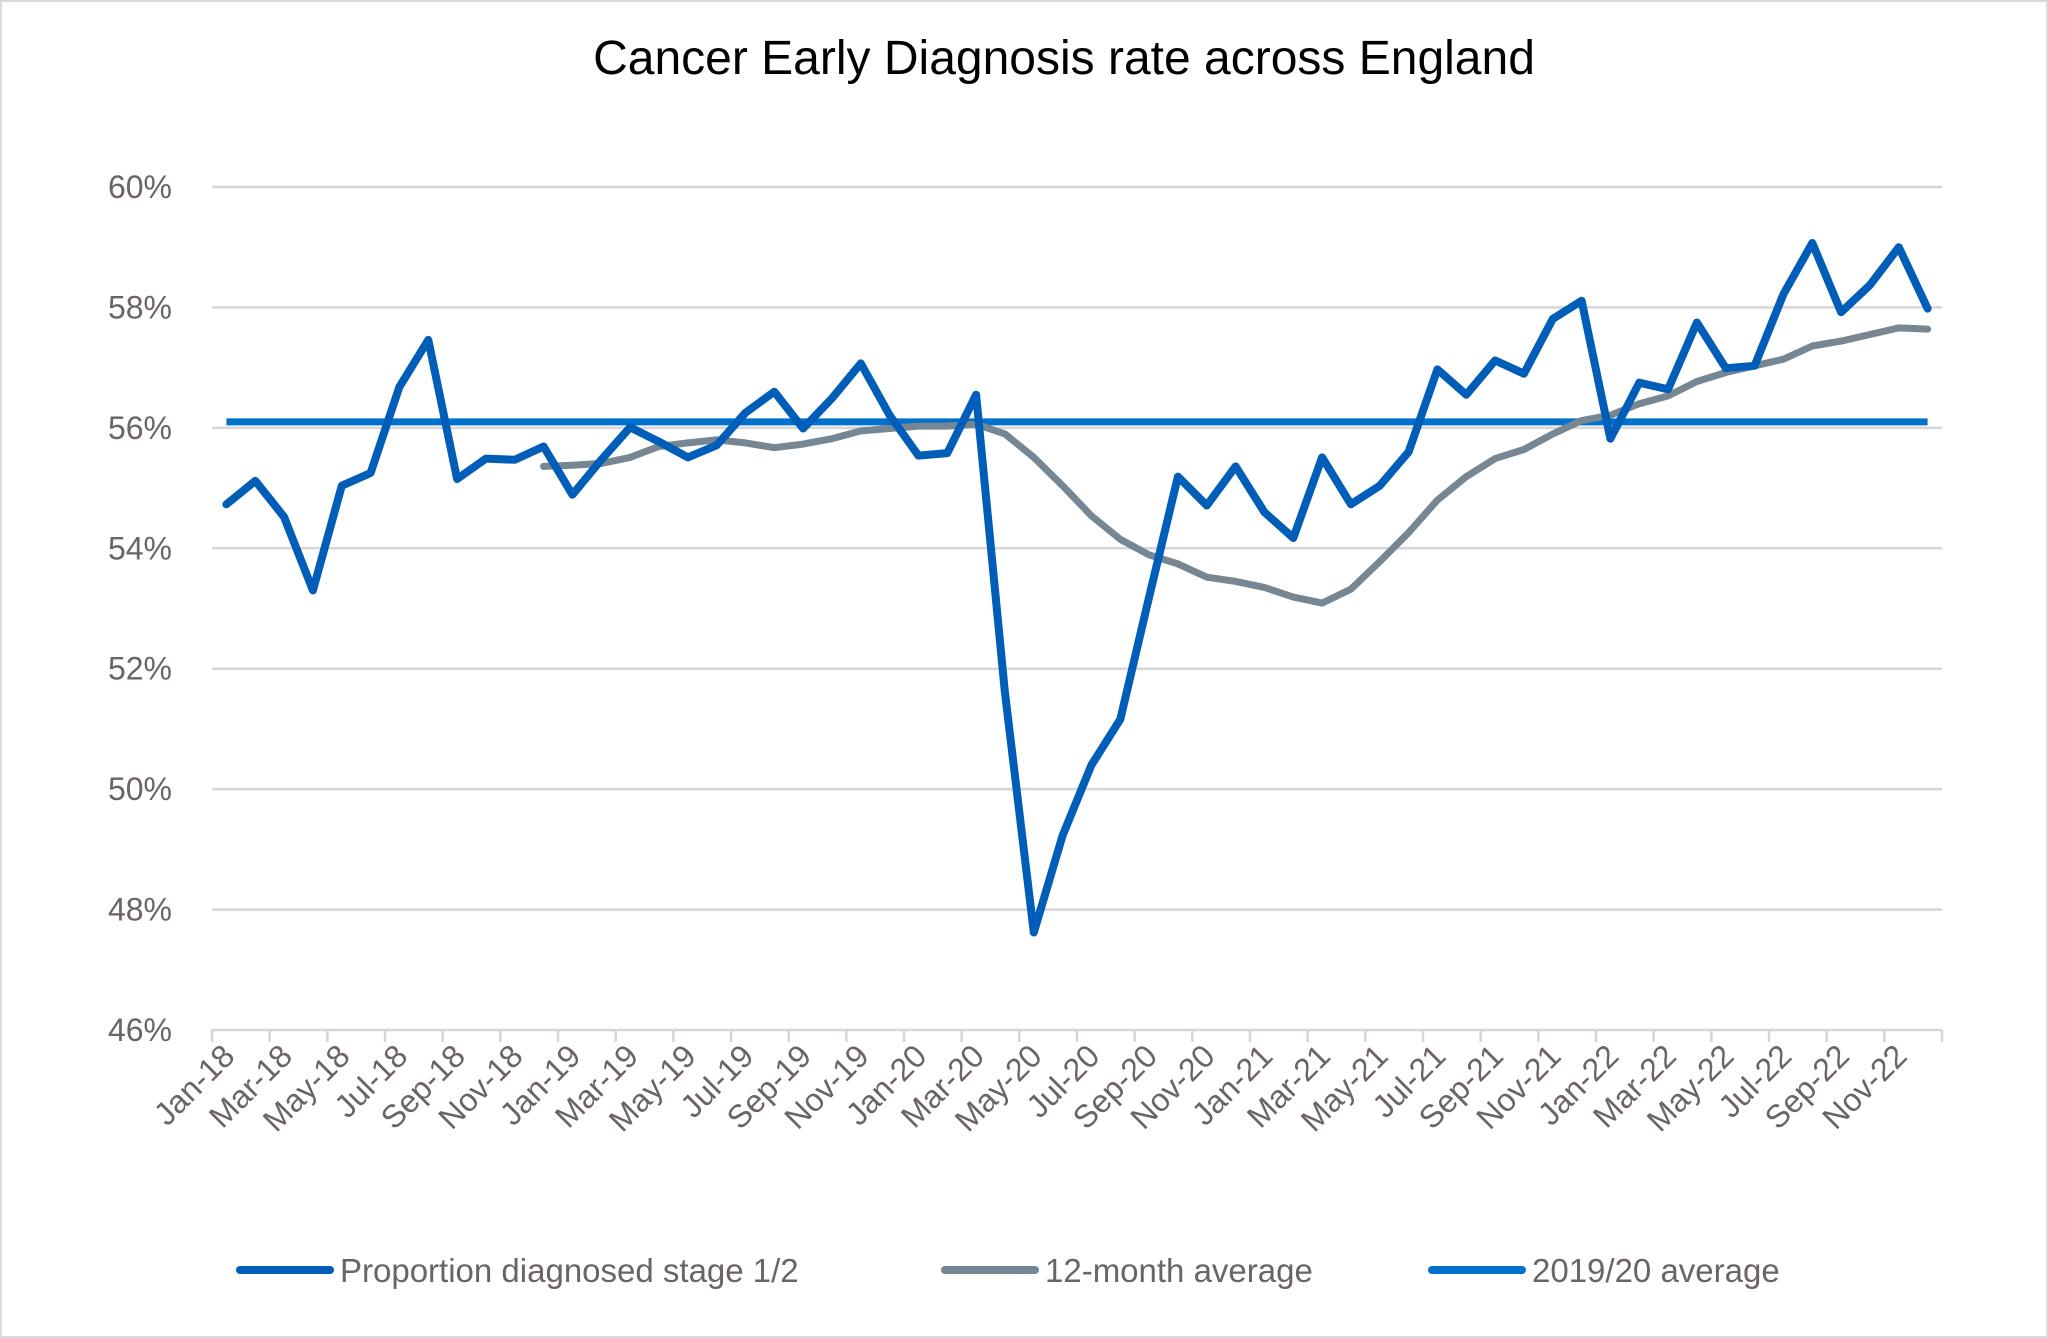 The height and width of the screenshot is (1338, 2048). Describe the element at coordinates (140, 789) in the screenshot. I see `y-tick-label: 50%` at that location.